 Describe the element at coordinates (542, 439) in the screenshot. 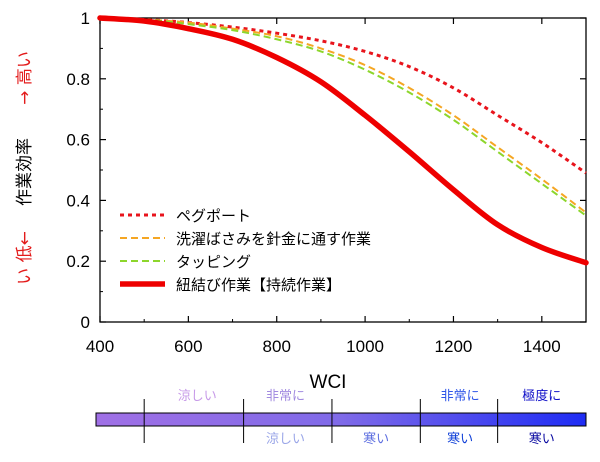

I see `wci-band-label-8: 寒い` at that location.